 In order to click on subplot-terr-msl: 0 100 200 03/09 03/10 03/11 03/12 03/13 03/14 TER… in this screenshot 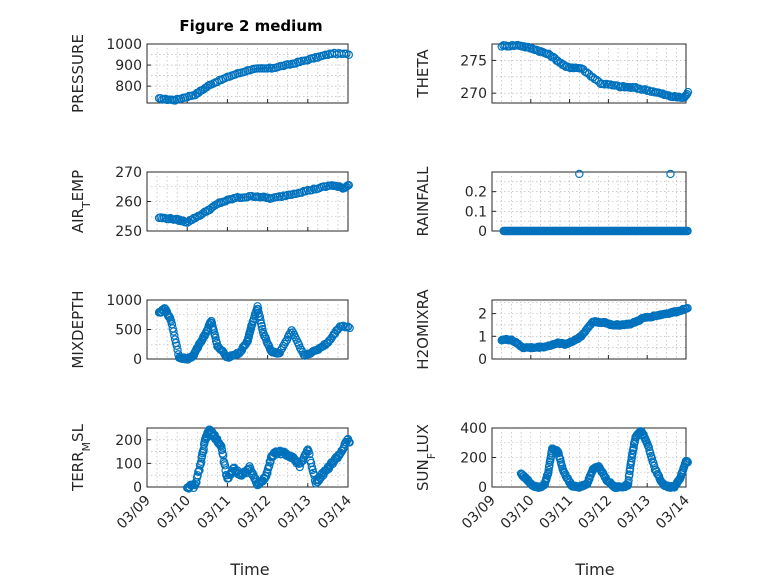, I will do `click(212, 477)`.